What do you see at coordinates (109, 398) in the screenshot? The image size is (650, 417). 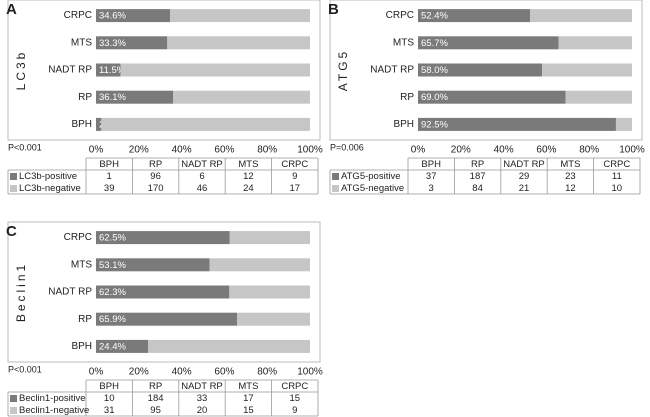 I see `table-cell: 10` at bounding box center [109, 398].